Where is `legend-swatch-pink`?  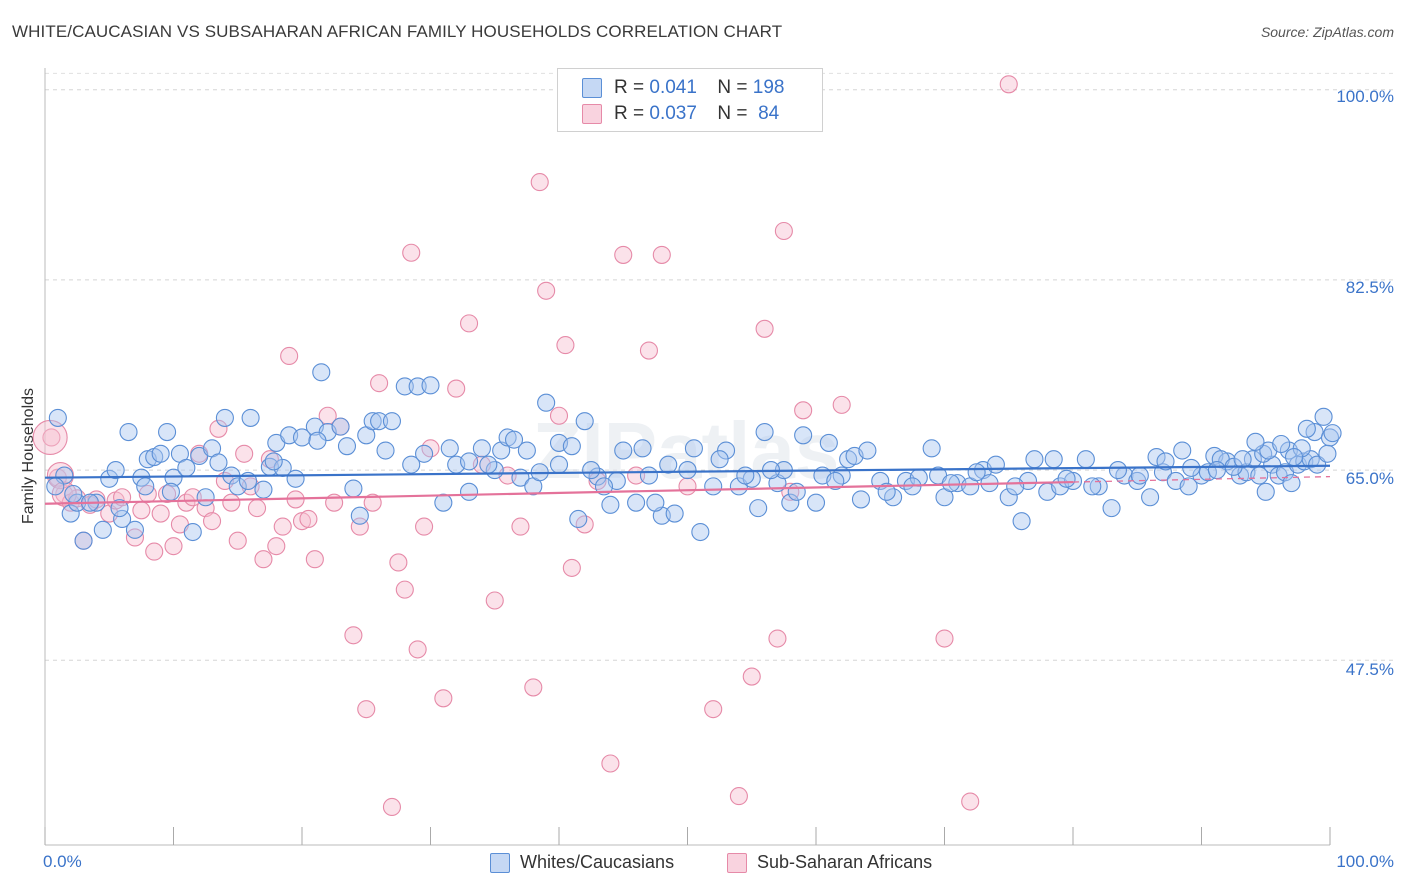
legend-swatch-pink is located at coordinates (592, 114).